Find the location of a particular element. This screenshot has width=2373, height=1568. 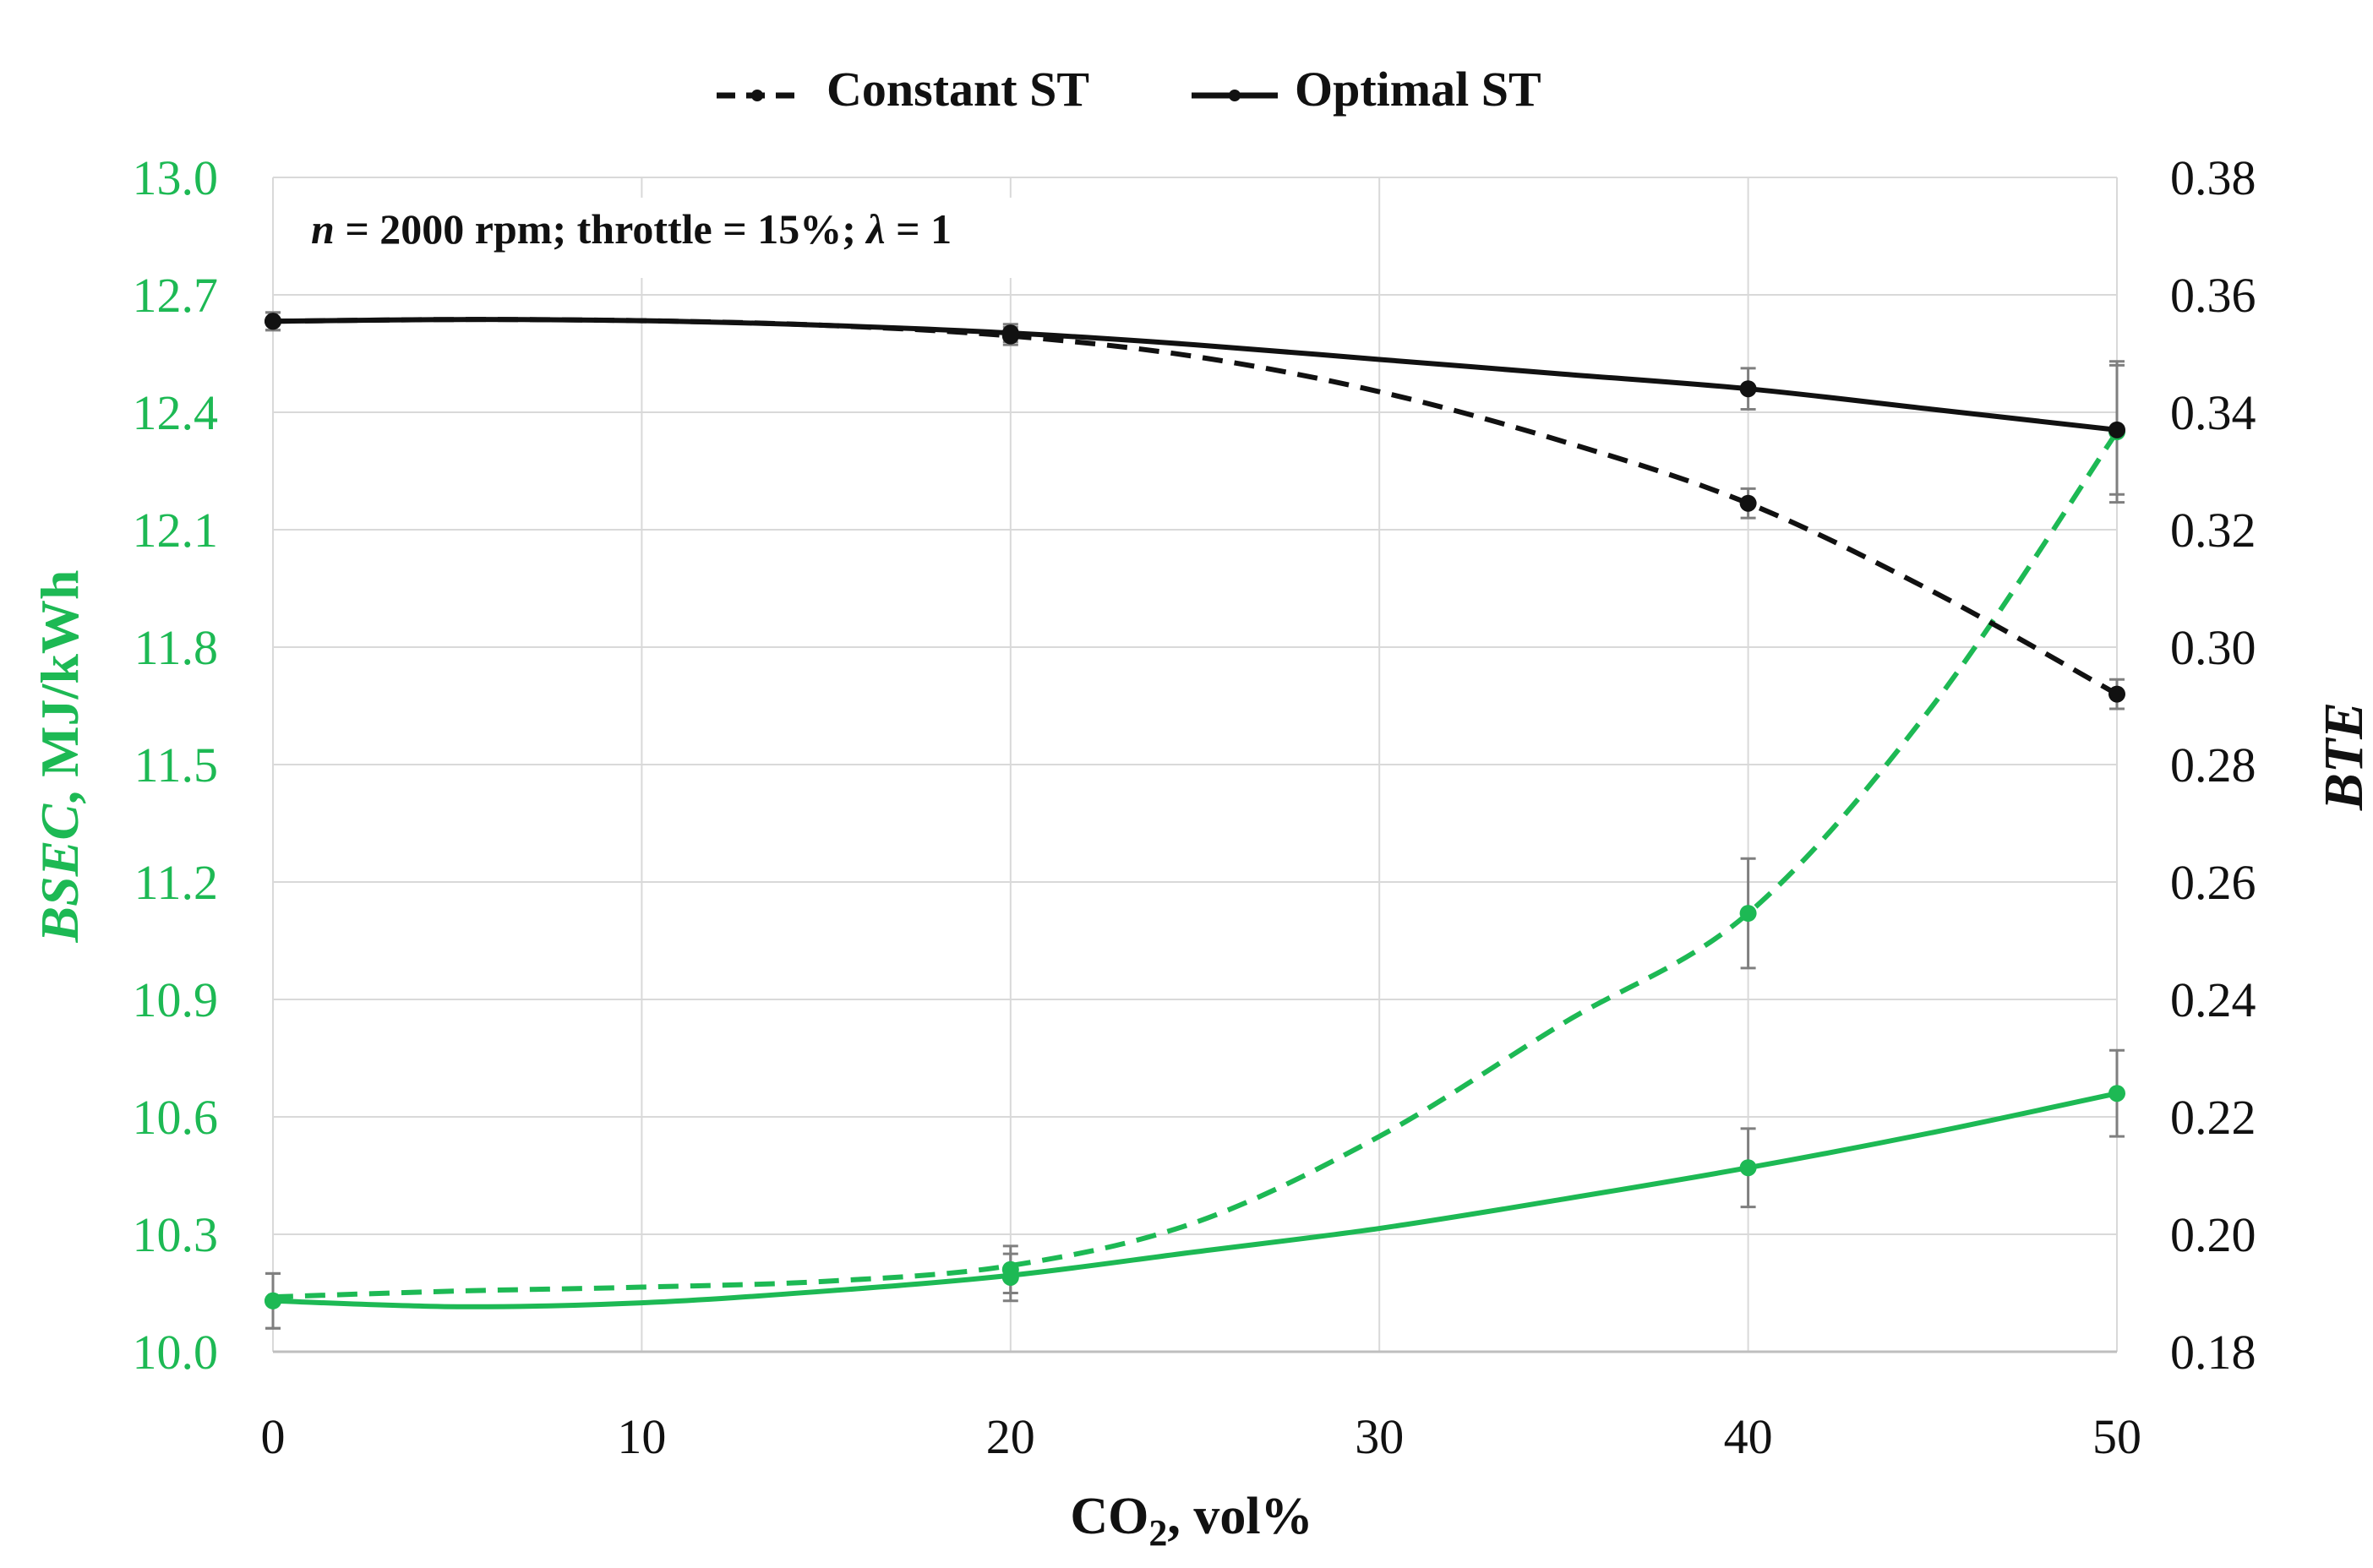

annotation-text-part2: = 1 is located at coordinates (919, 229).